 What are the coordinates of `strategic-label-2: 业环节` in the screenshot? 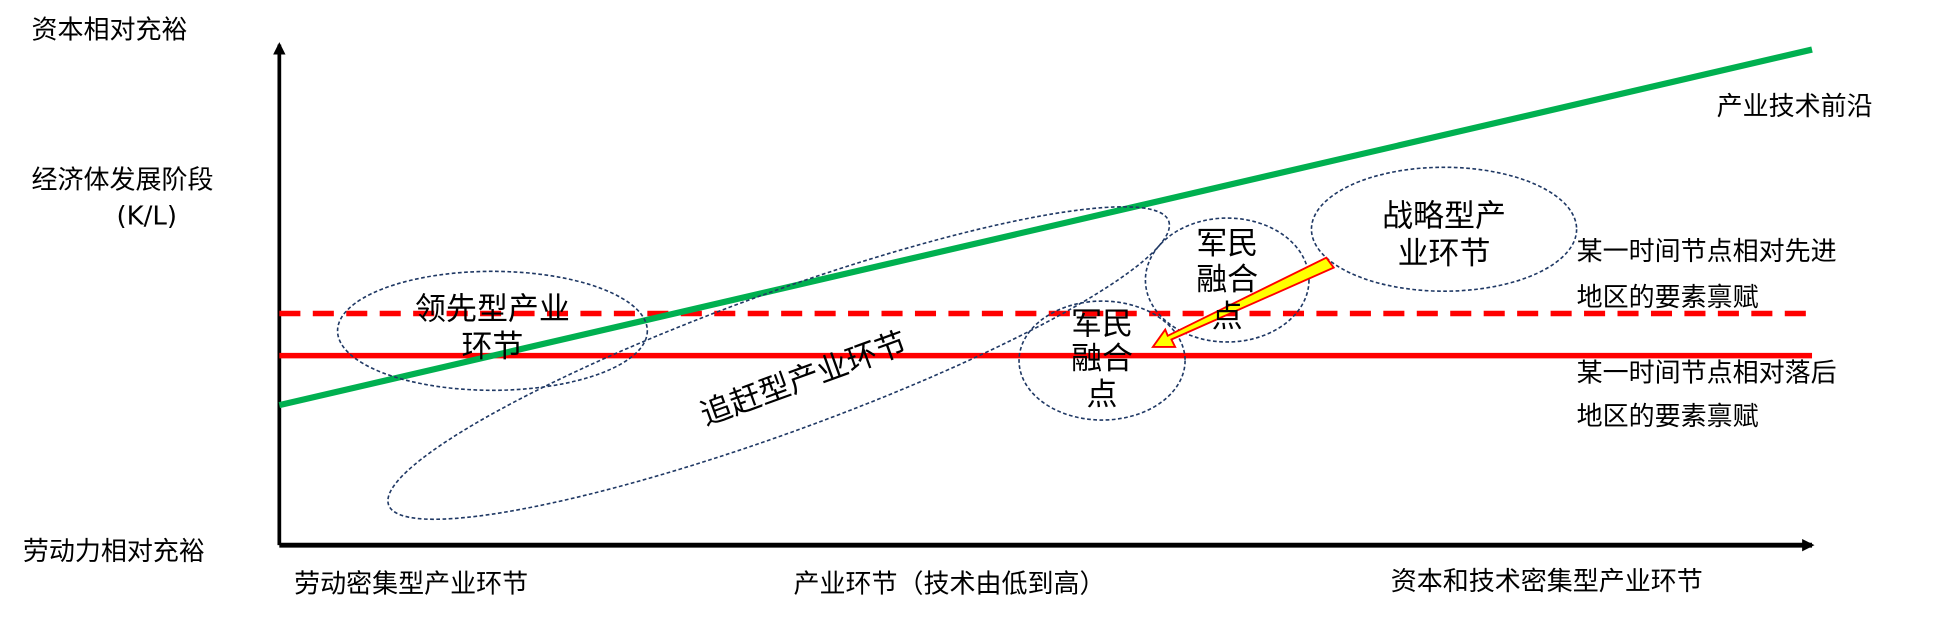 It's located at (1444, 254).